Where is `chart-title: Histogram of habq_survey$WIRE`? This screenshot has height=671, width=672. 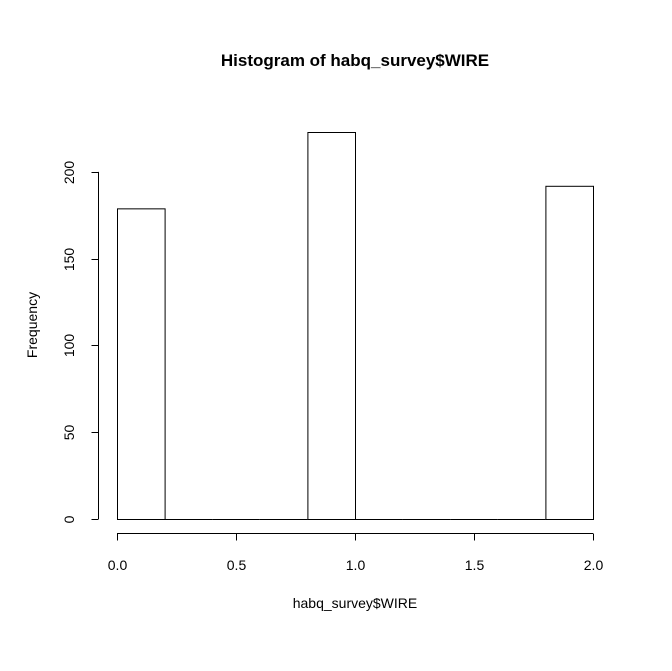
chart-title: Histogram of habq_survey$WIRE is located at coordinates (355, 60).